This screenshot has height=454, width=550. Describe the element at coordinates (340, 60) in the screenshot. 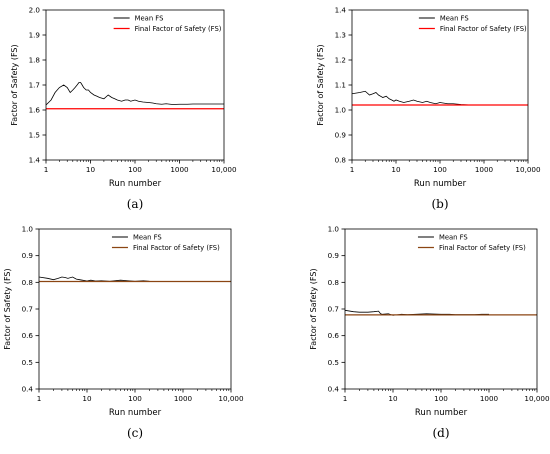

I see `y-tick-label: 1.2` at that location.